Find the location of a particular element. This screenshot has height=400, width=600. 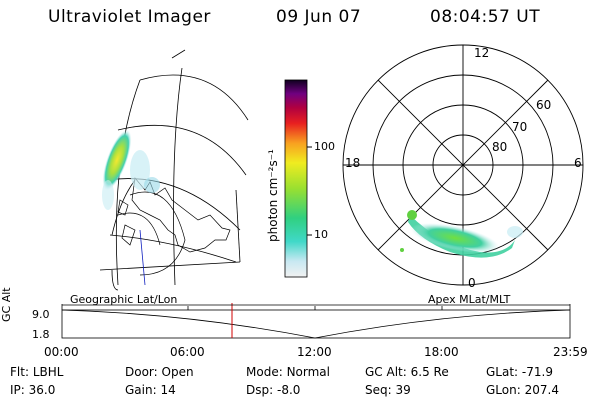

time-label: 08:04:57 UT is located at coordinates (485, 17).